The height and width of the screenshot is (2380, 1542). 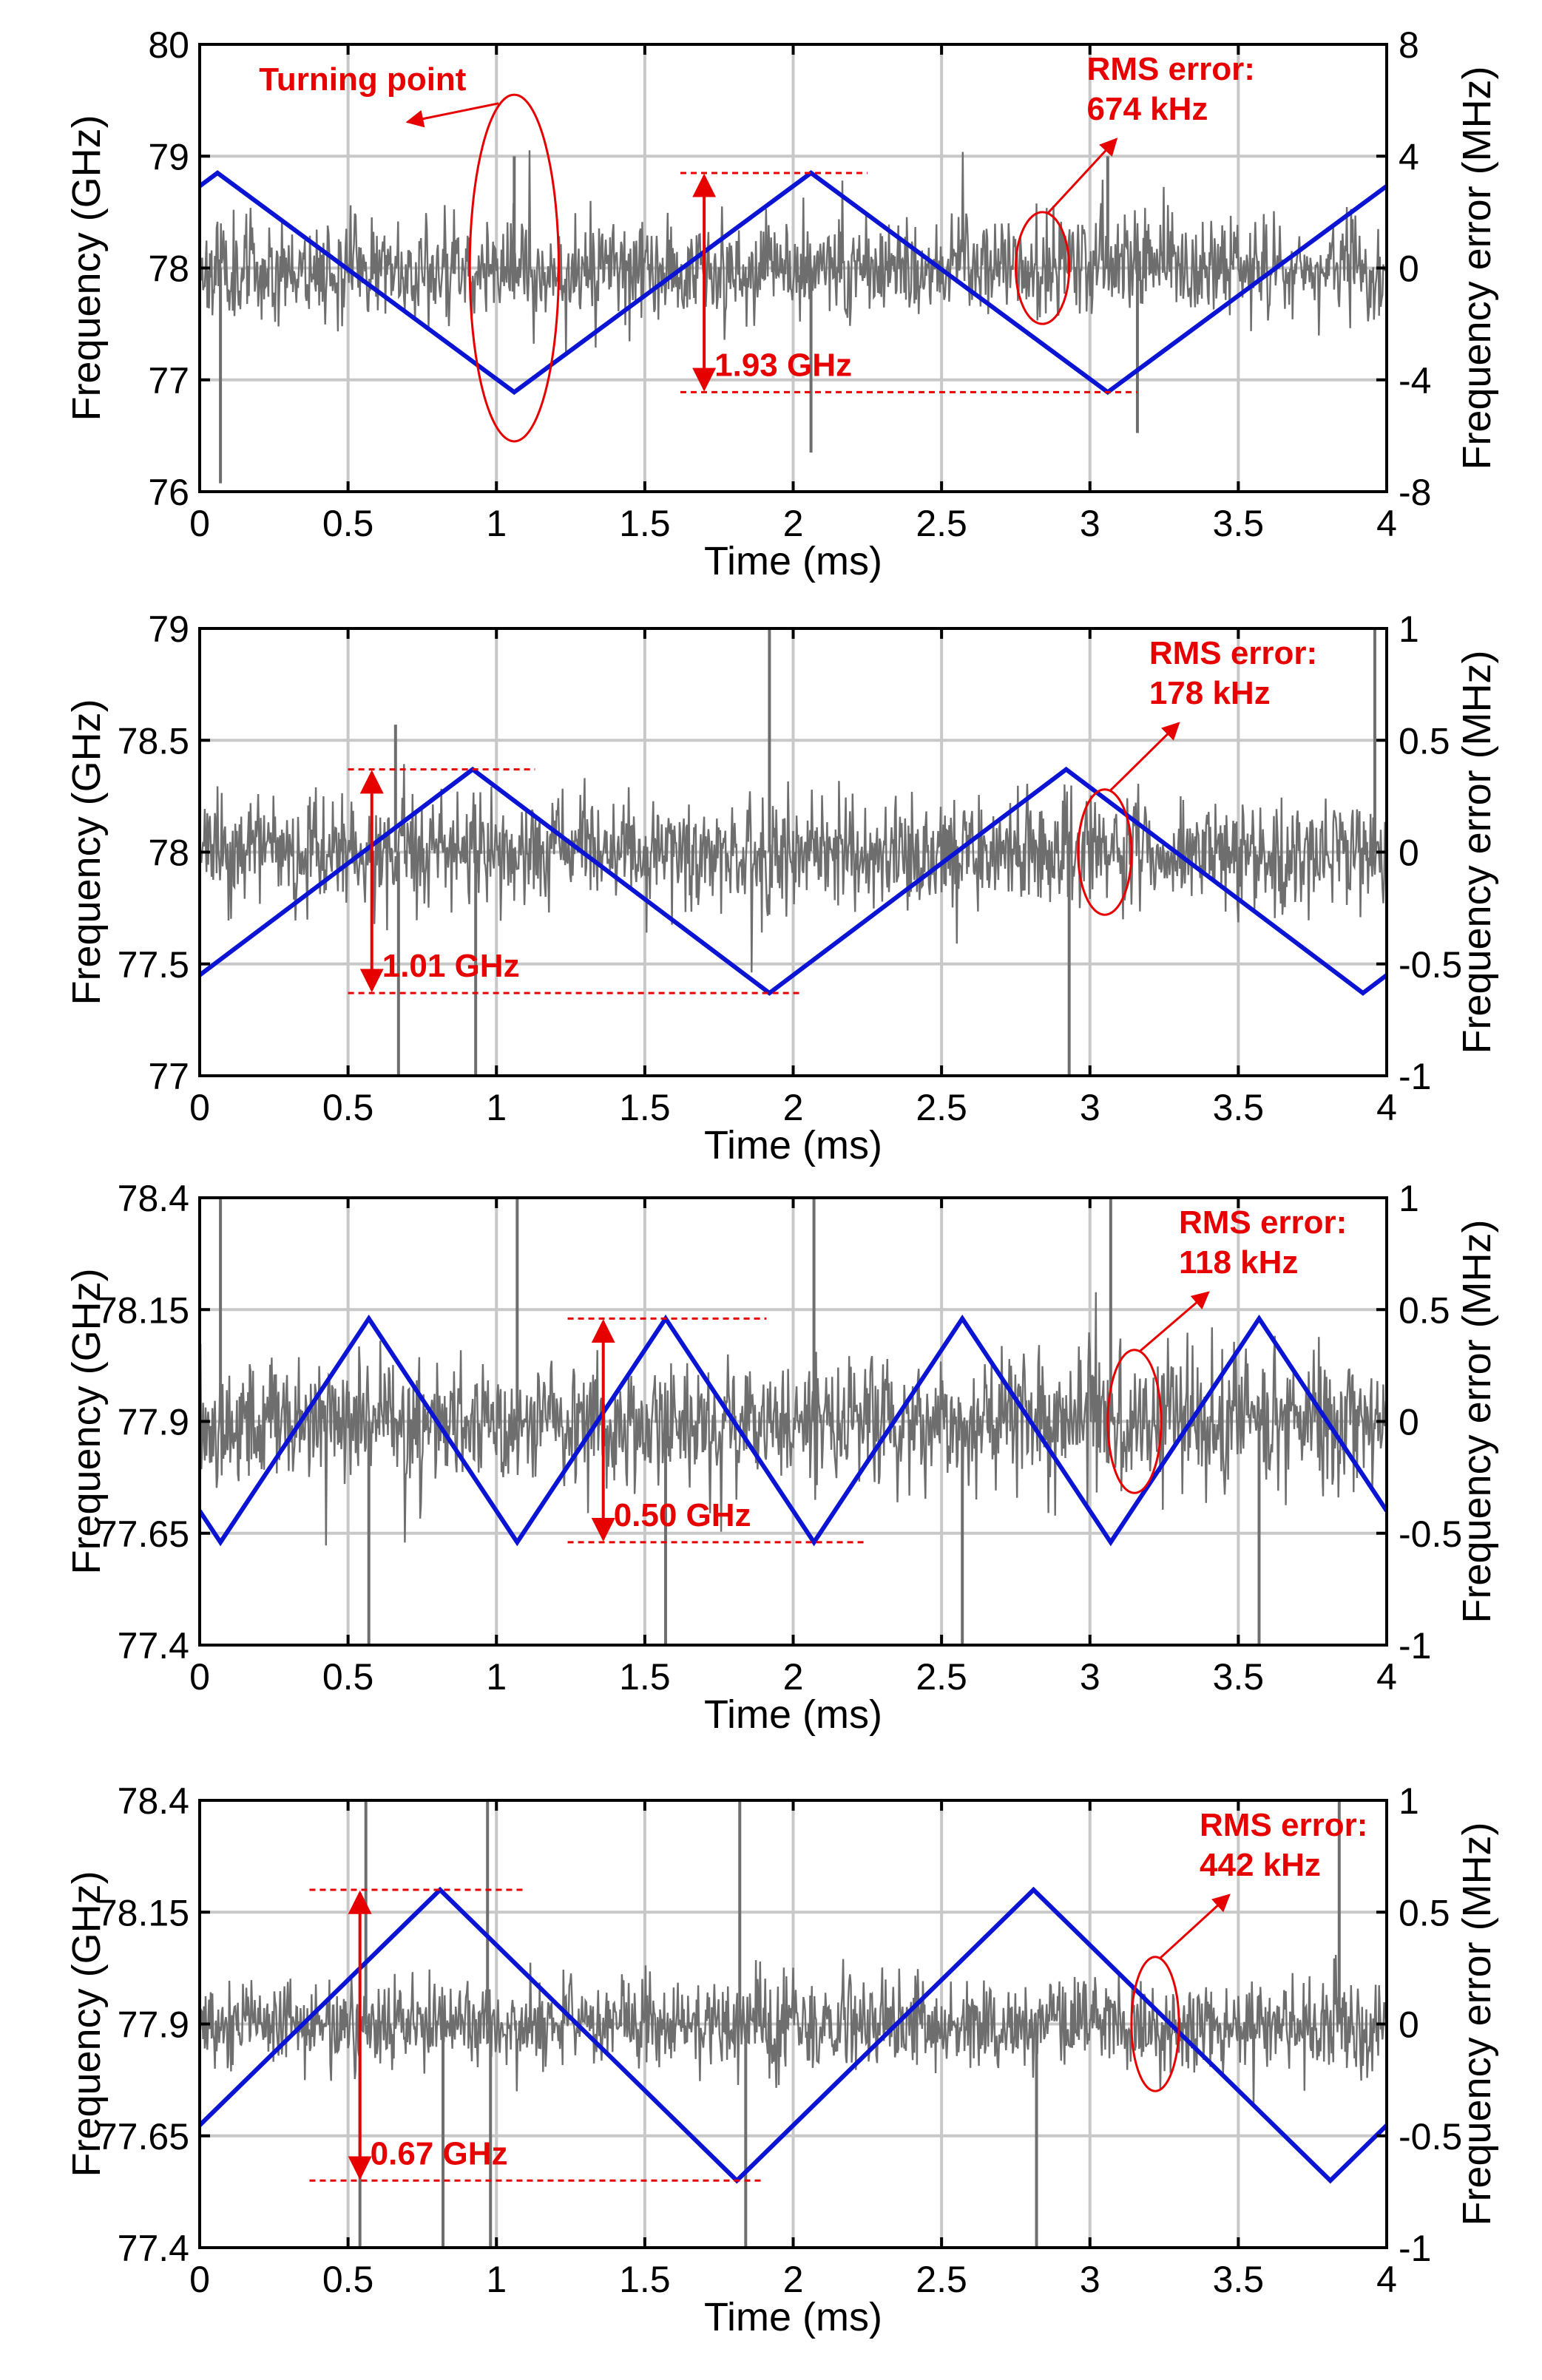 I want to click on span-label: 0.50 GHz, so click(x=683, y=1515).